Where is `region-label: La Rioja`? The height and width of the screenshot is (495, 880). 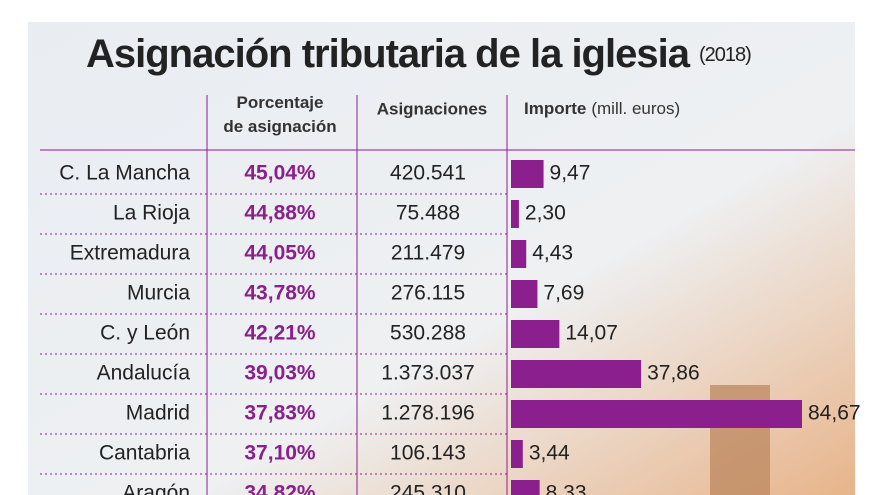
region-label: La Rioja is located at coordinates (151, 213).